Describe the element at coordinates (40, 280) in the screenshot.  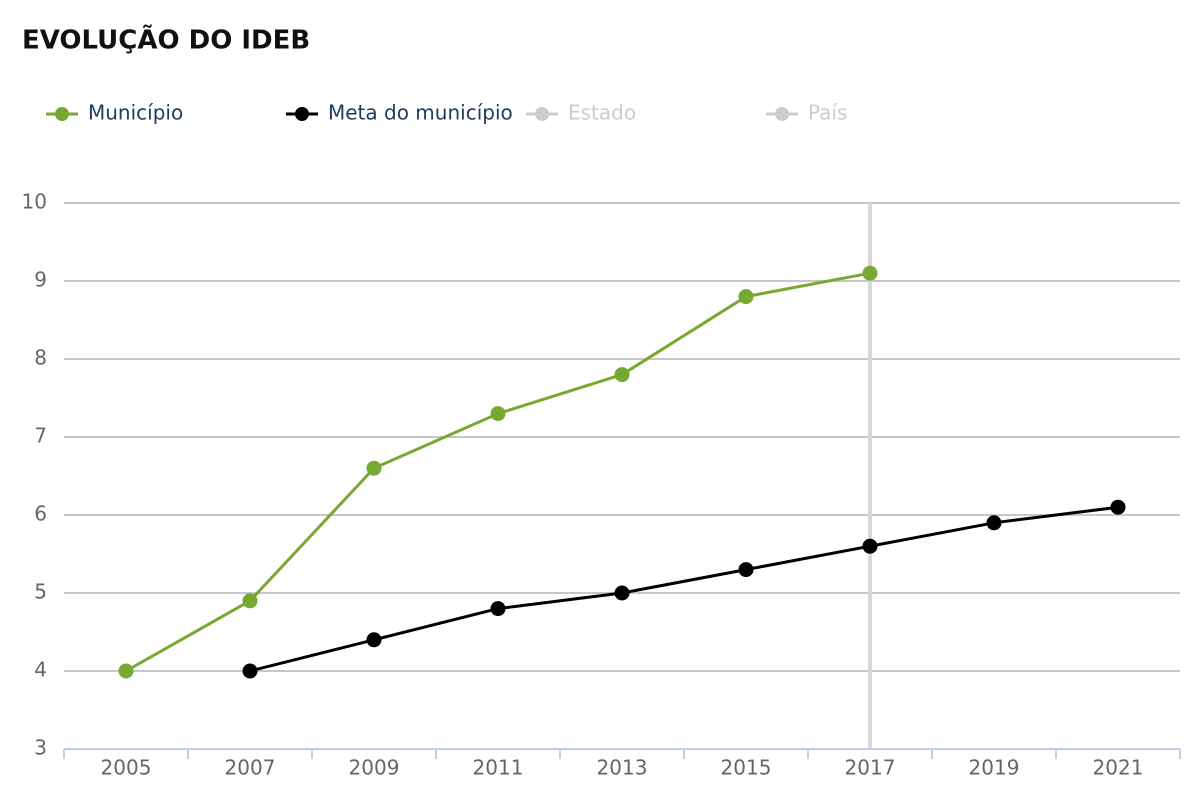
I see `y-tick-label: 9` at that location.